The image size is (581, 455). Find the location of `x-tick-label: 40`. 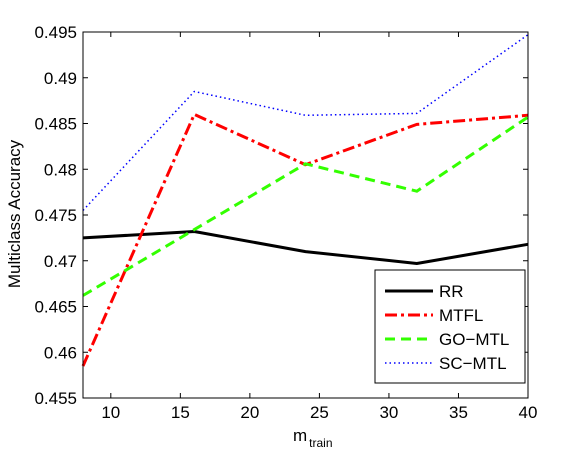

x-tick-label: 40 is located at coordinates (528, 412).